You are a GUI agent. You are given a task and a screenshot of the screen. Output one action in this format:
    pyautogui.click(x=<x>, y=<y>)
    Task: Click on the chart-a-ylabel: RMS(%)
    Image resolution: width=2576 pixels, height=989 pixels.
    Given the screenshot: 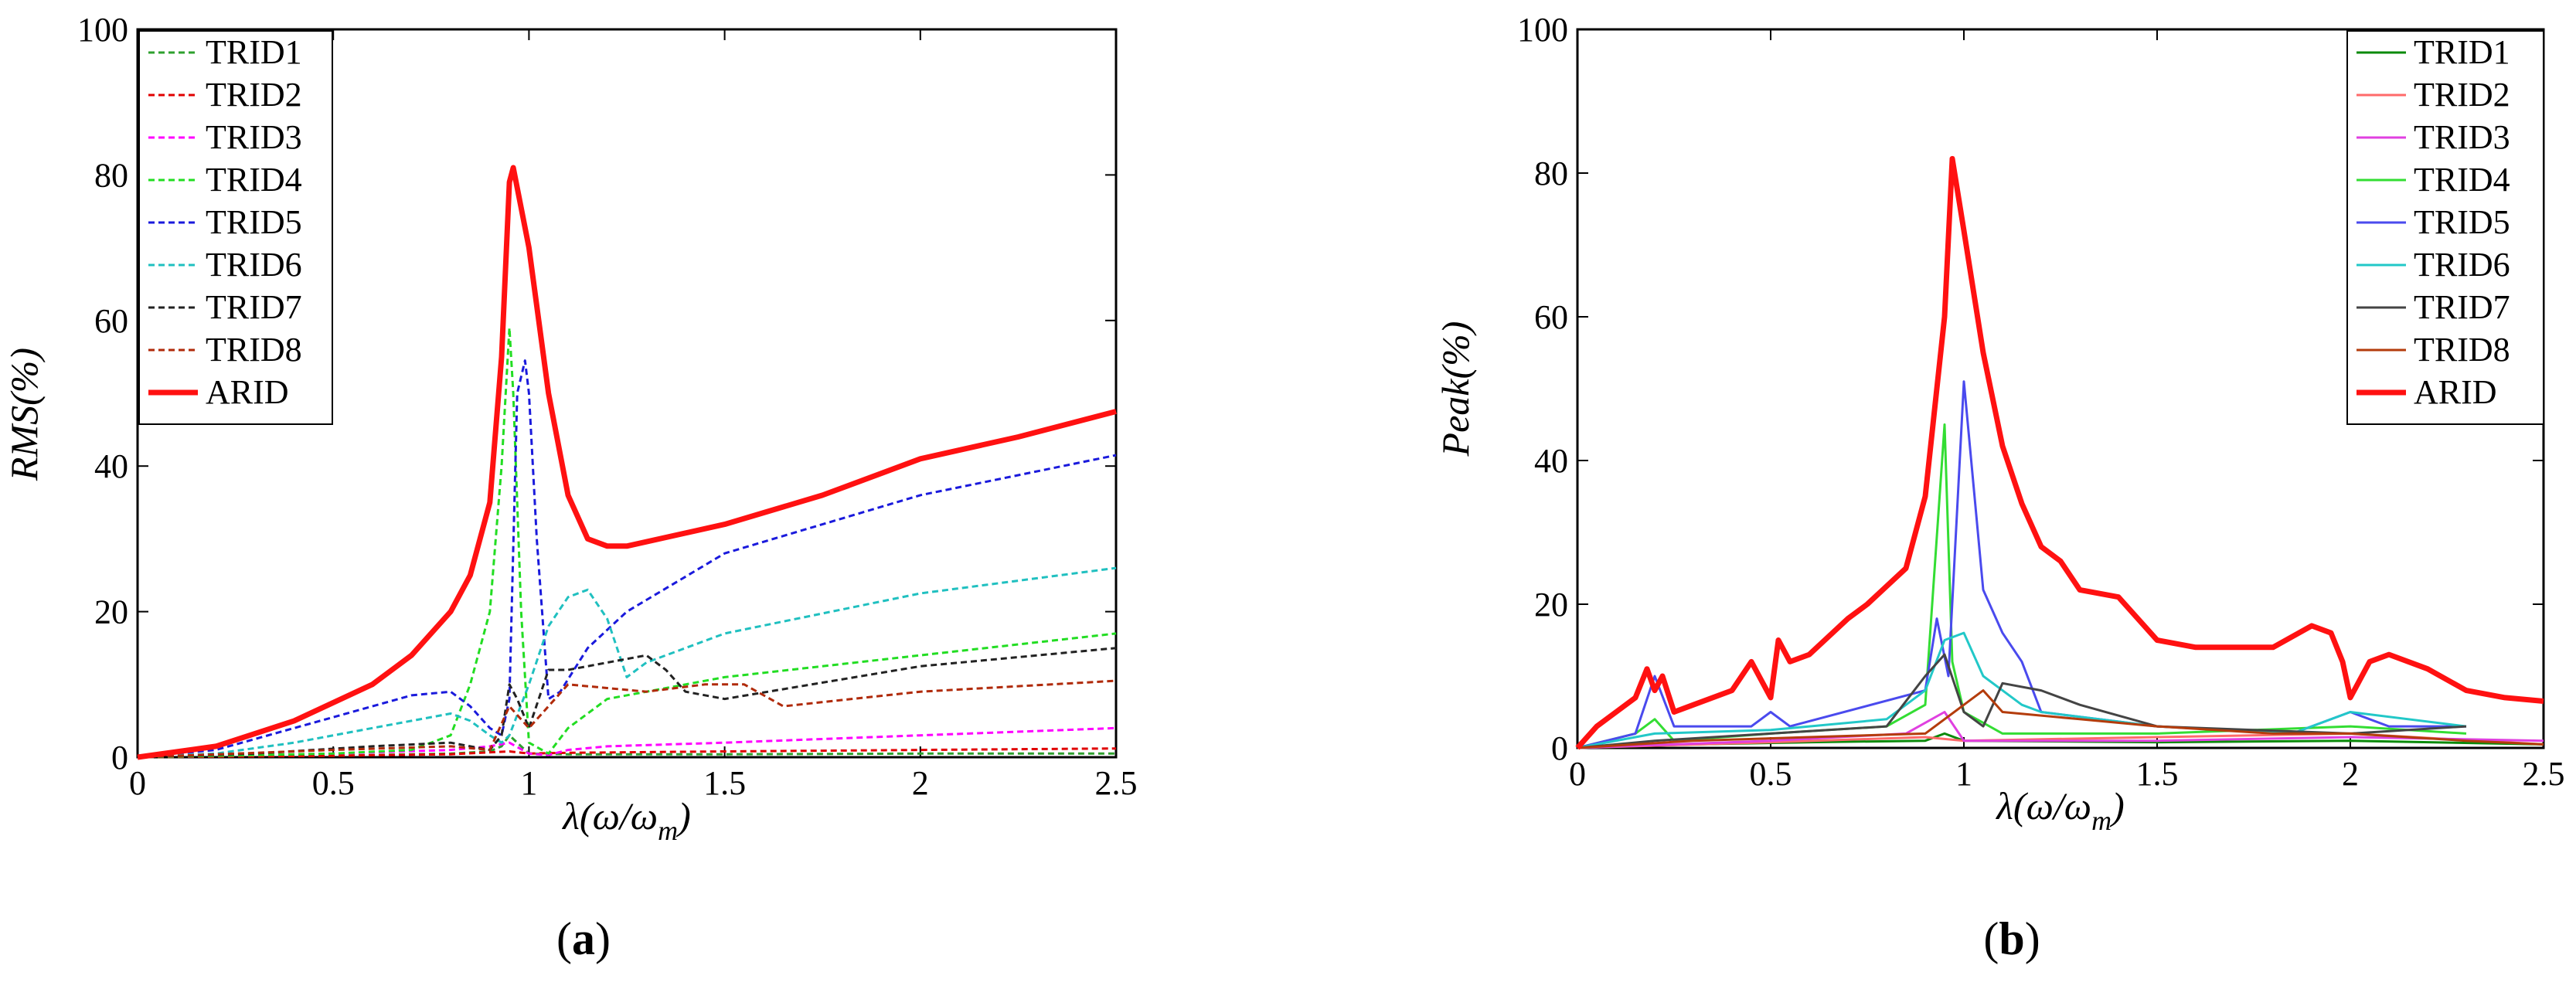 What is the action you would take?
    pyautogui.click(x=24, y=415)
    